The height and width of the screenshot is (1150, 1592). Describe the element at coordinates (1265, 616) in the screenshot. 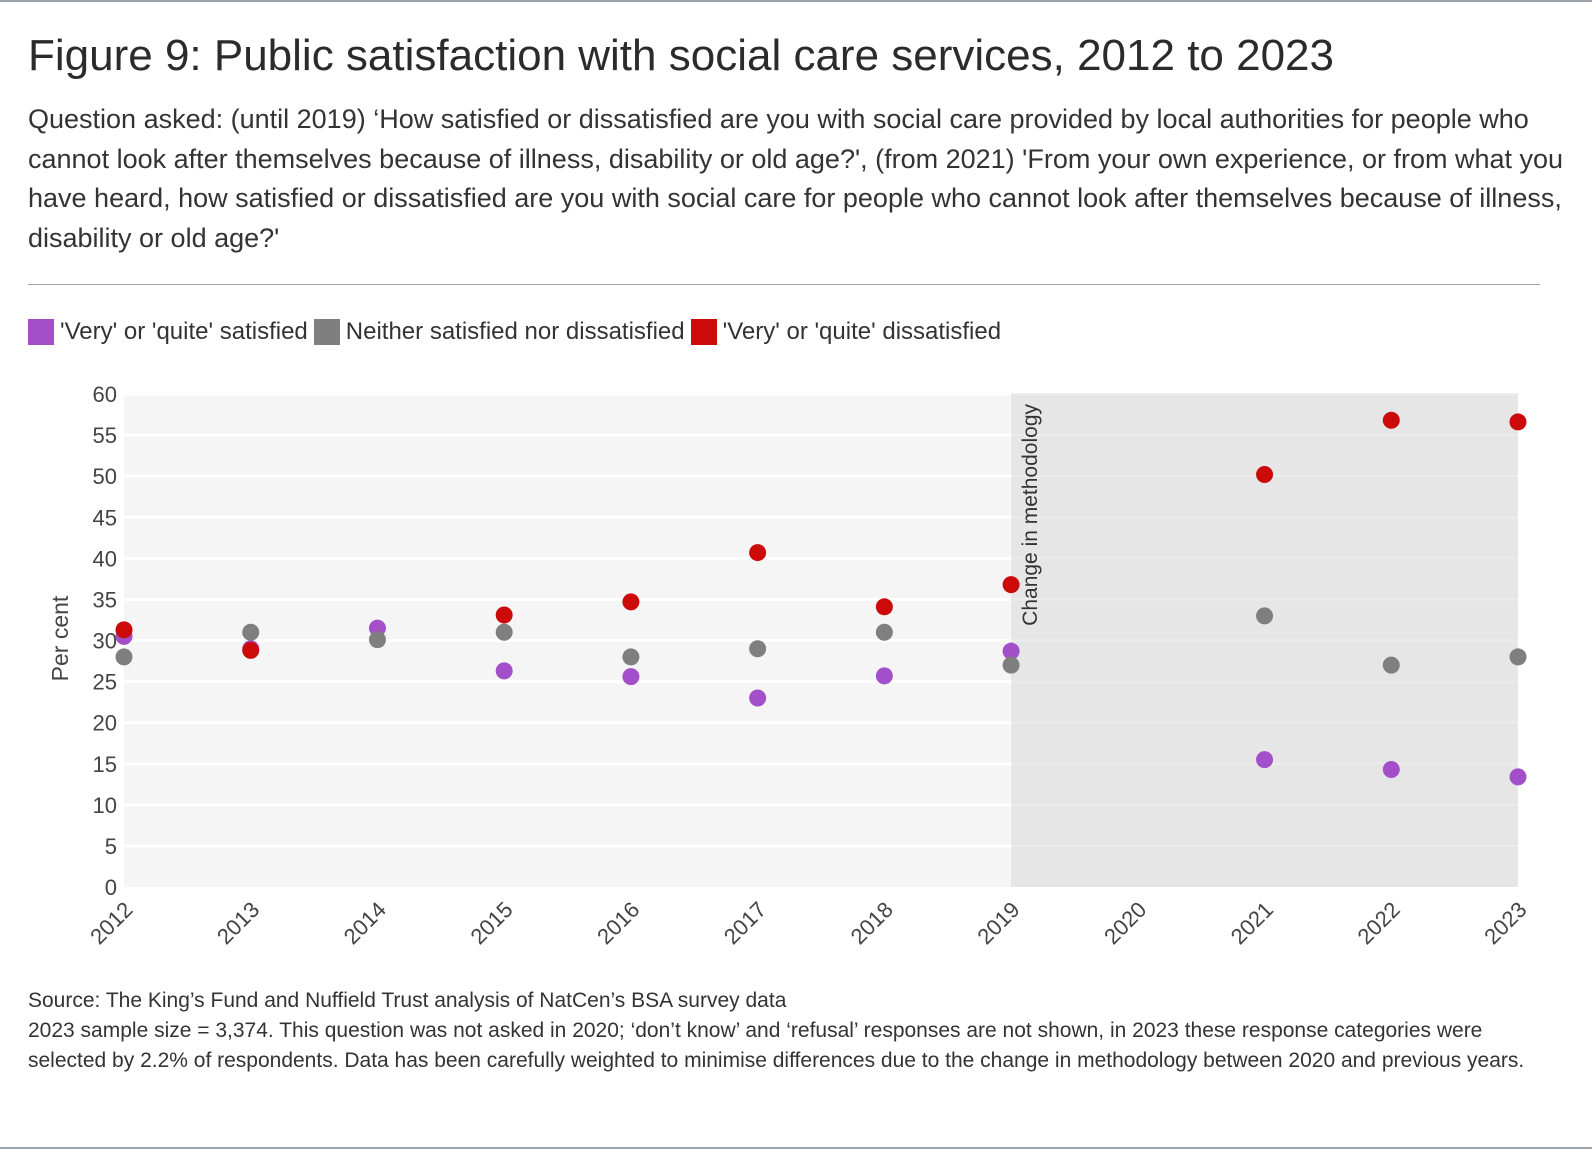

I see `point-s1-2021` at that location.